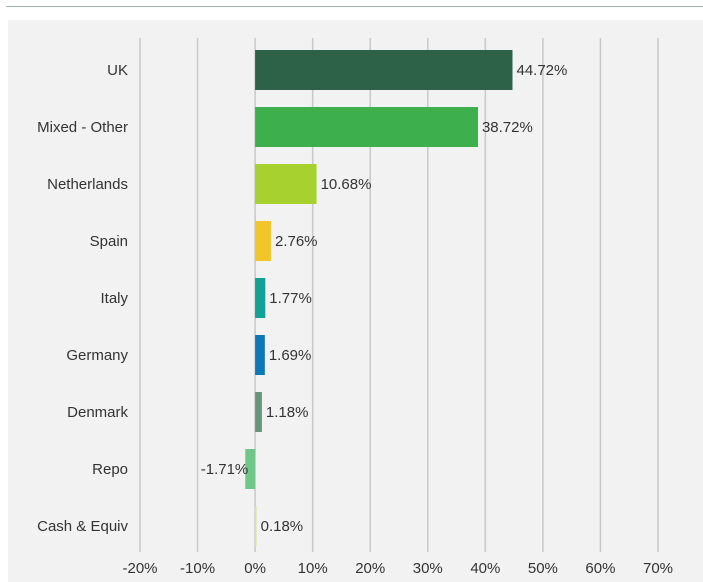 The width and height of the screenshot is (703, 582). Describe the element at coordinates (543, 568) in the screenshot. I see `x-tick-label: 50%` at that location.